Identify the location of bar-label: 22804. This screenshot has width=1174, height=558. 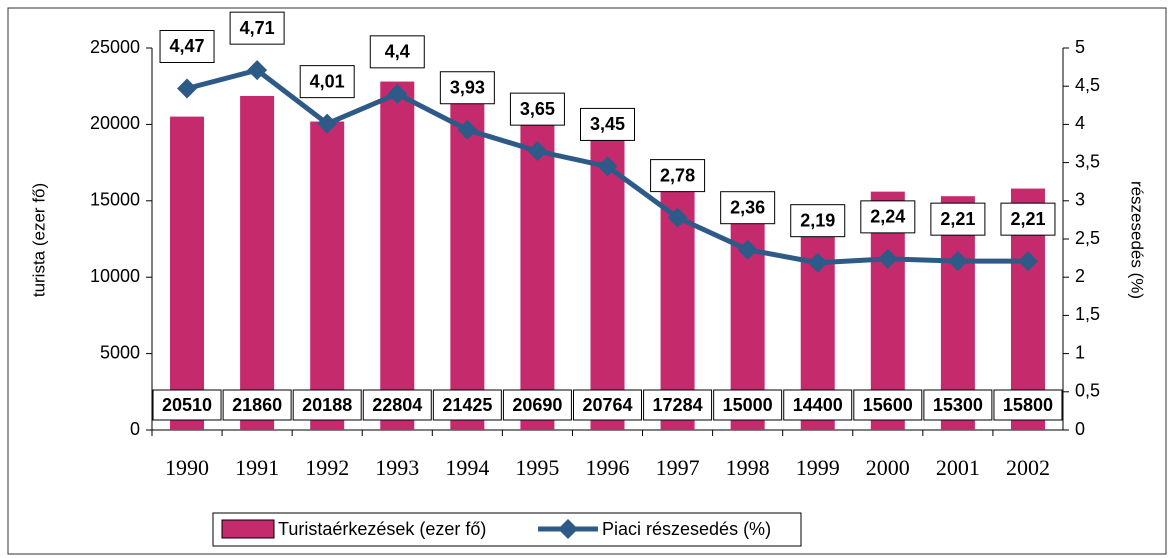
(397, 405).